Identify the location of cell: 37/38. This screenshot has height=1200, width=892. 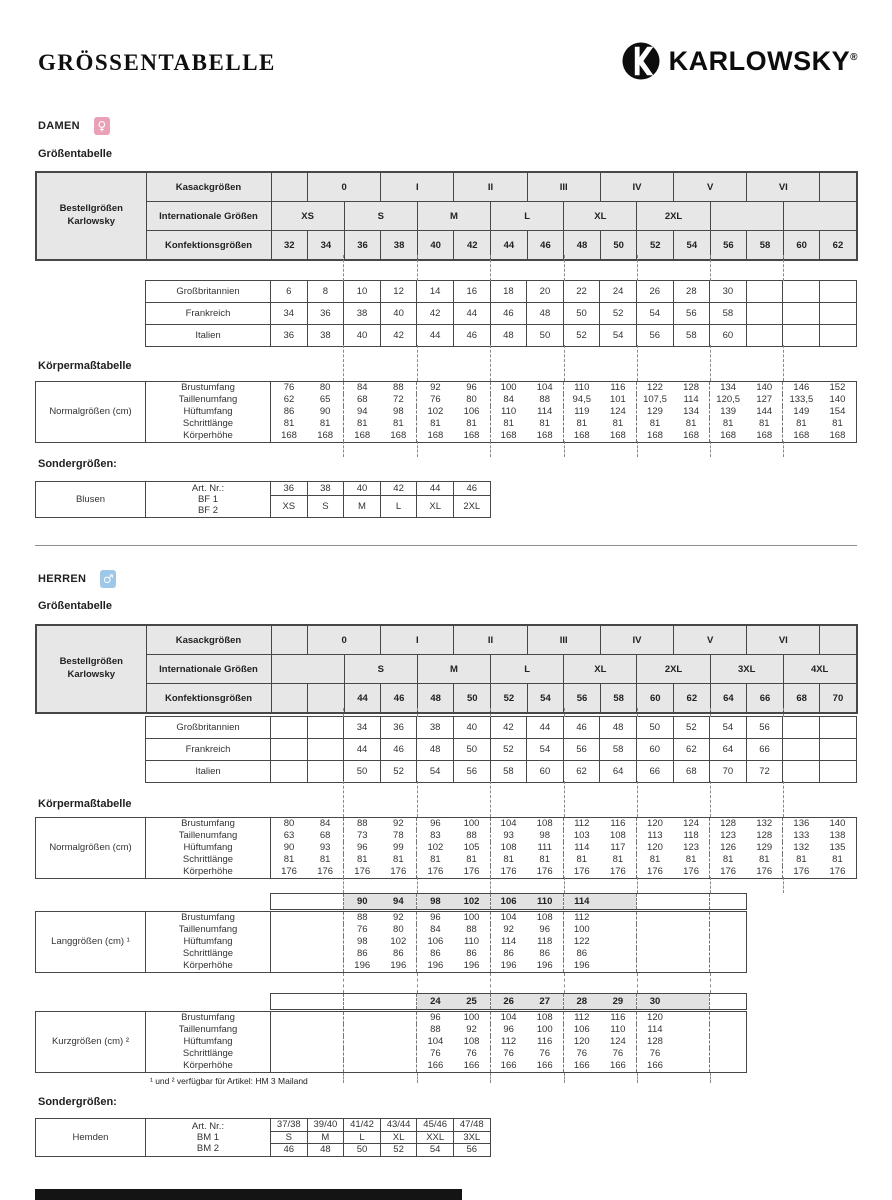
(289, 1125).